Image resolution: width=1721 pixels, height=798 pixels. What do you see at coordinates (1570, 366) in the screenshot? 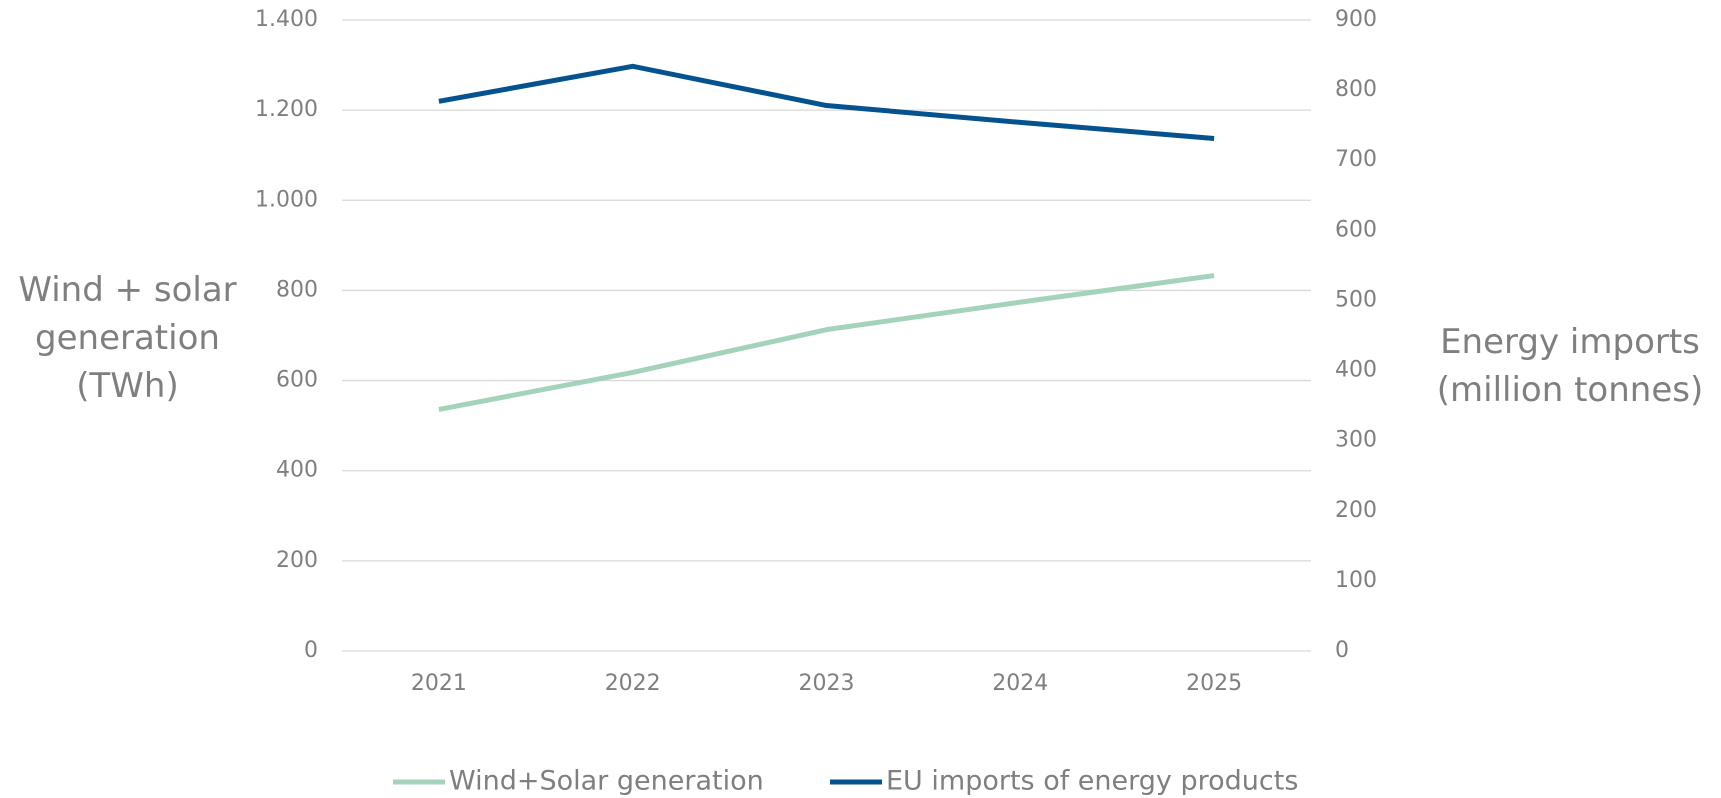
I see `y2-axis-title: Energy imports (million tonnes)` at bounding box center [1570, 366].